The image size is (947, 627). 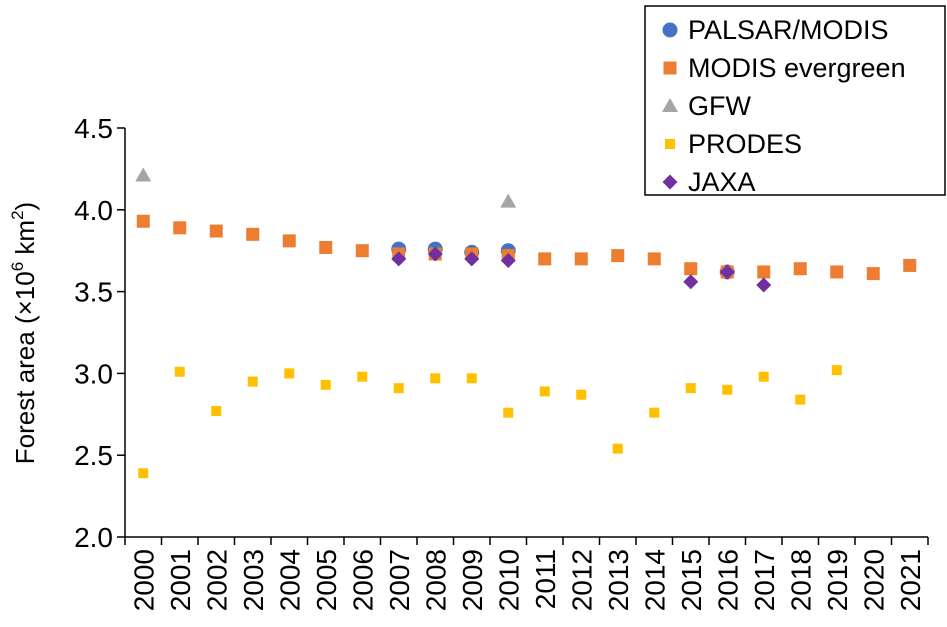 What do you see at coordinates (17, 214) in the screenshot?
I see `y-axis-title-superscript-2: 2` at bounding box center [17, 214].